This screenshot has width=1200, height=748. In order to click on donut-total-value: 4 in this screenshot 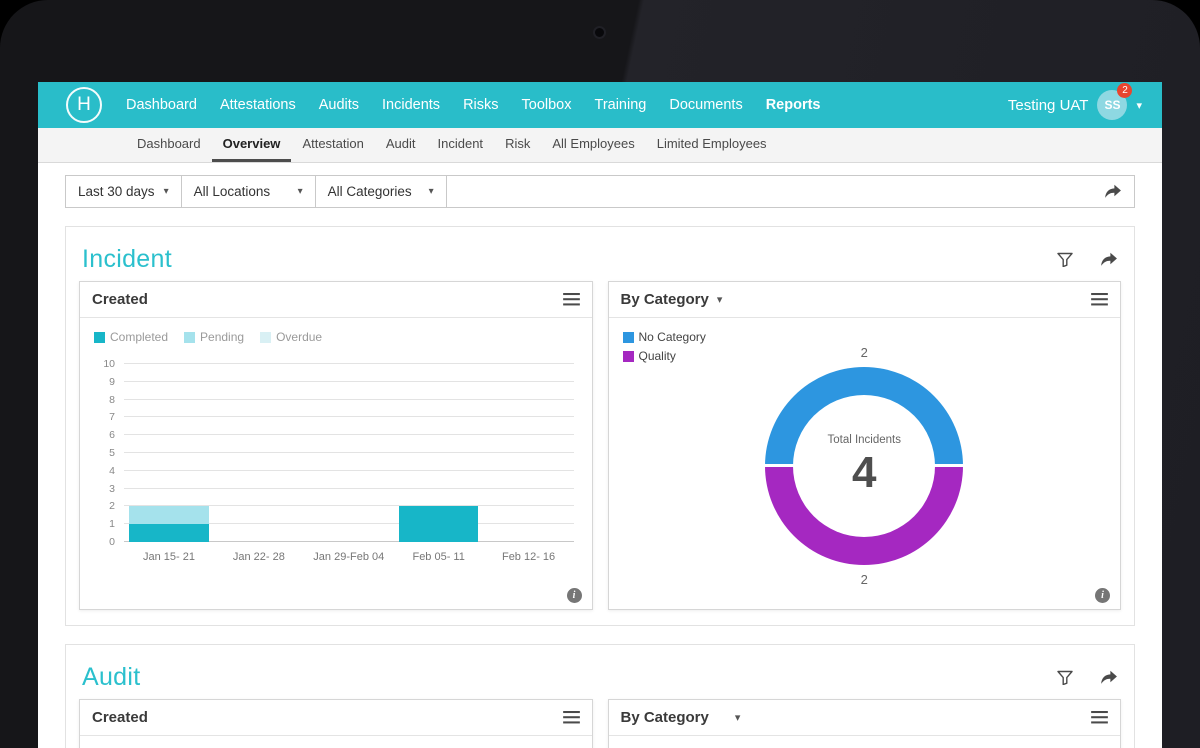, I will do `click(864, 472)`.